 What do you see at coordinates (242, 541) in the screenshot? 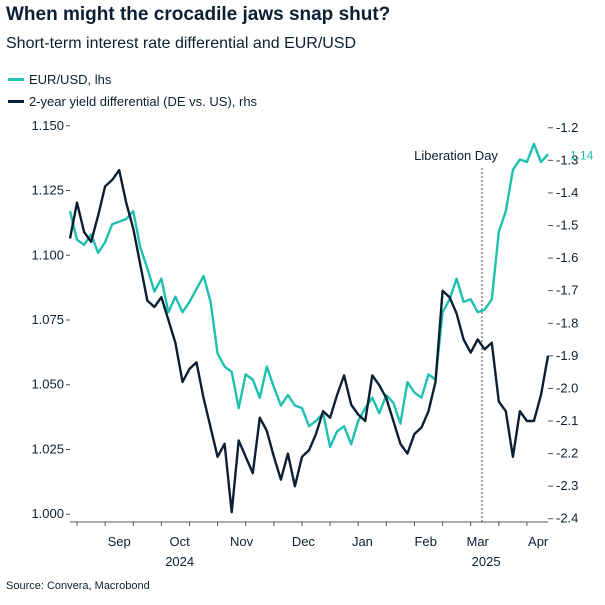
I see `x-tick-label: Nov` at bounding box center [242, 541].